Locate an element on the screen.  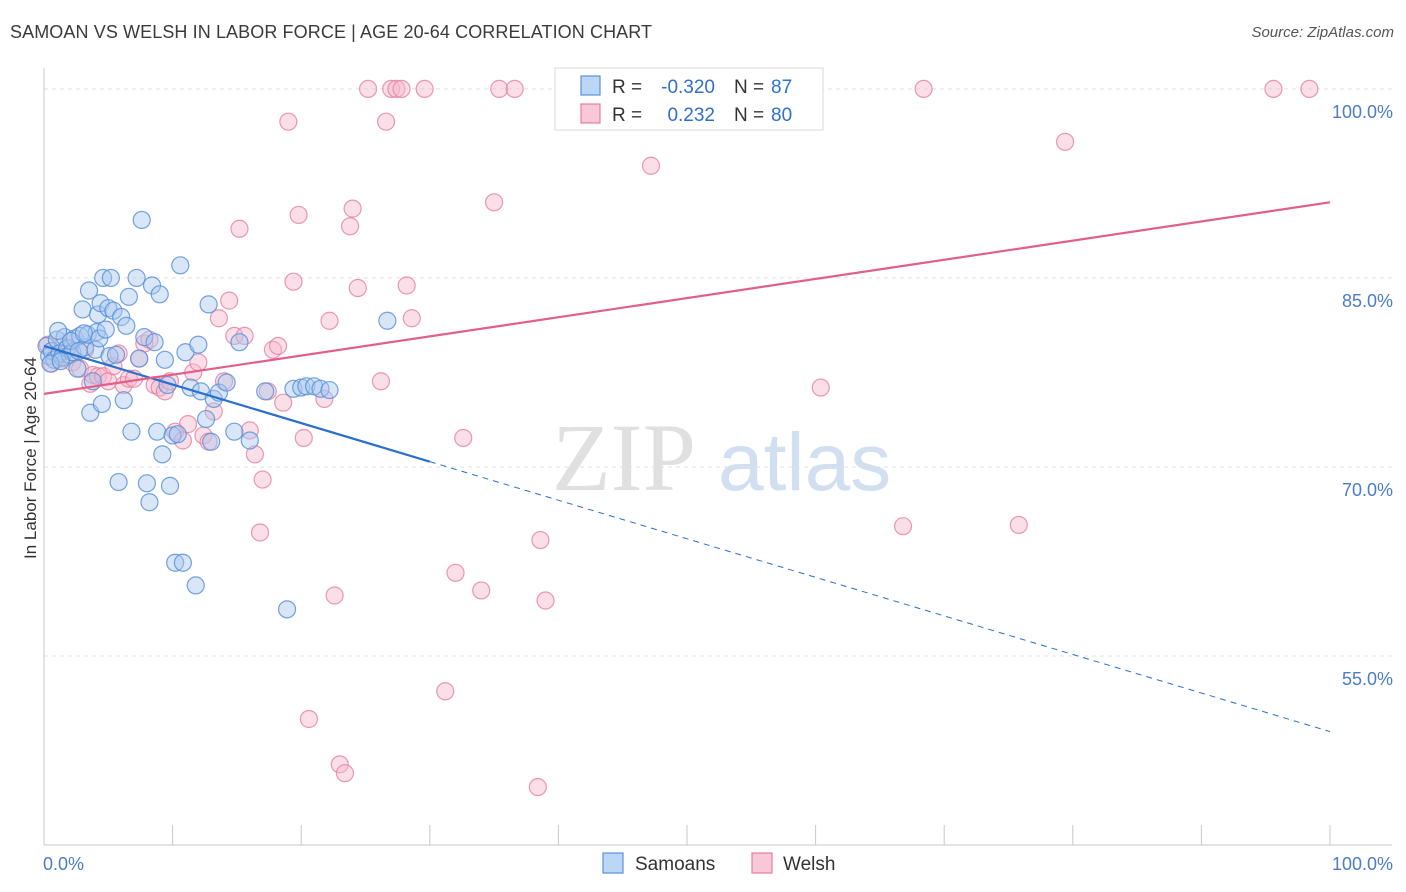
y-tick-label: 55.0% is located at coordinates (1367, 679).